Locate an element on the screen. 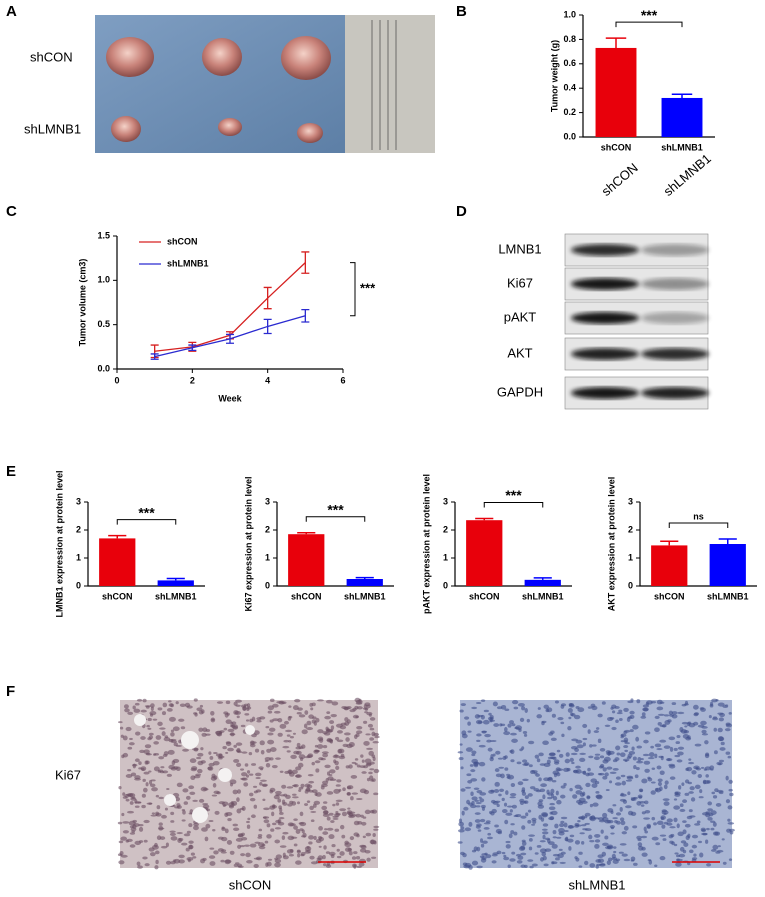 Image resolution: width=765 pixels, height=897 pixels. error-bar is located at coordinates (616, 42).